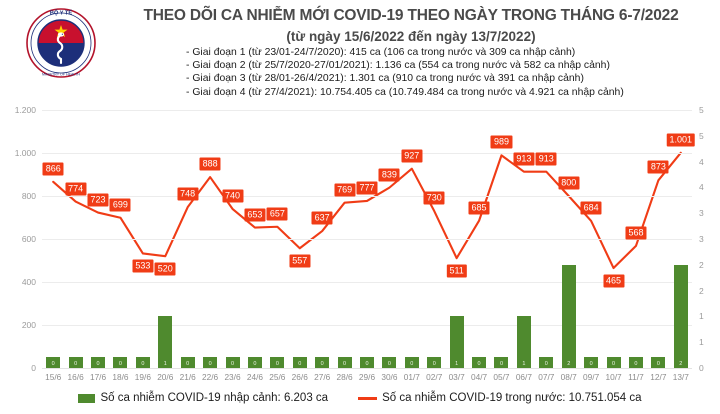 The image size is (720, 414). What do you see at coordinates (233, 196) in the screenshot?
I see `line-value-label-23-6: 740` at bounding box center [233, 196].